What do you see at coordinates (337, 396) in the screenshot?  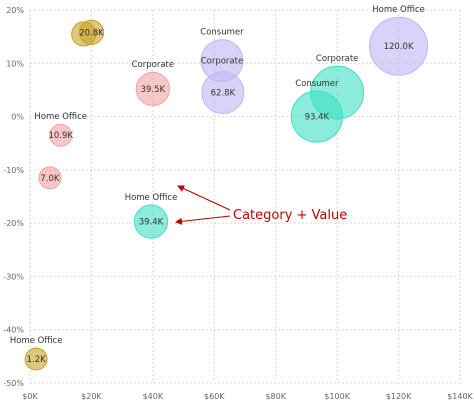 I see `x-tick-label: $100K` at bounding box center [337, 396].